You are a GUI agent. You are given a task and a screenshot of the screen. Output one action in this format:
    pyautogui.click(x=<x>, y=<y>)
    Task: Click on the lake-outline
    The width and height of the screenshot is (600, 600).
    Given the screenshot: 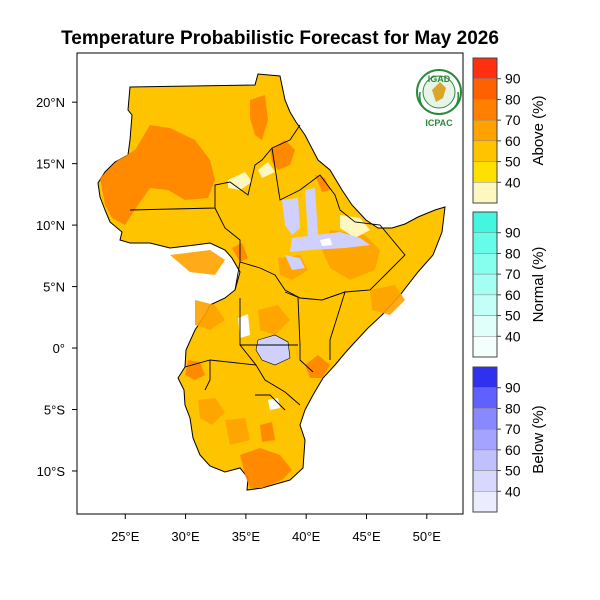 What is the action you would take?
    pyautogui.click(x=273, y=350)
    